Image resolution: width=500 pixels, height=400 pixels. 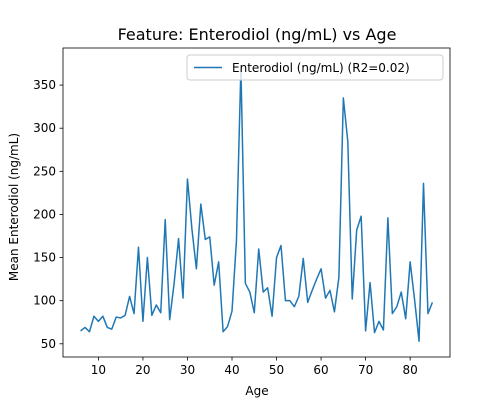 I want to click on legend-box, so click(x=315, y=67).